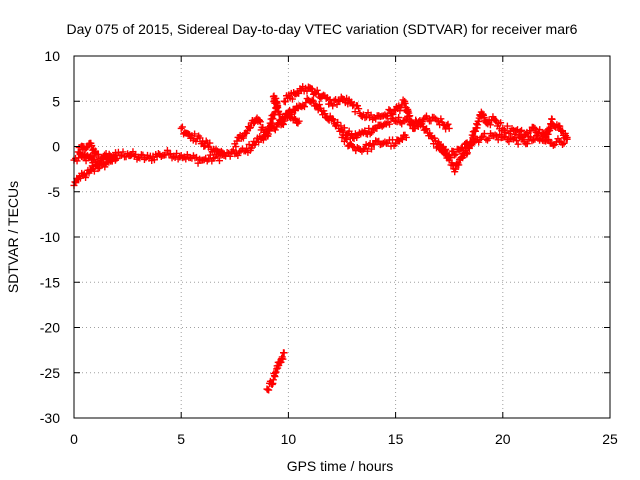  I want to click on series-e, so click(366, 108).